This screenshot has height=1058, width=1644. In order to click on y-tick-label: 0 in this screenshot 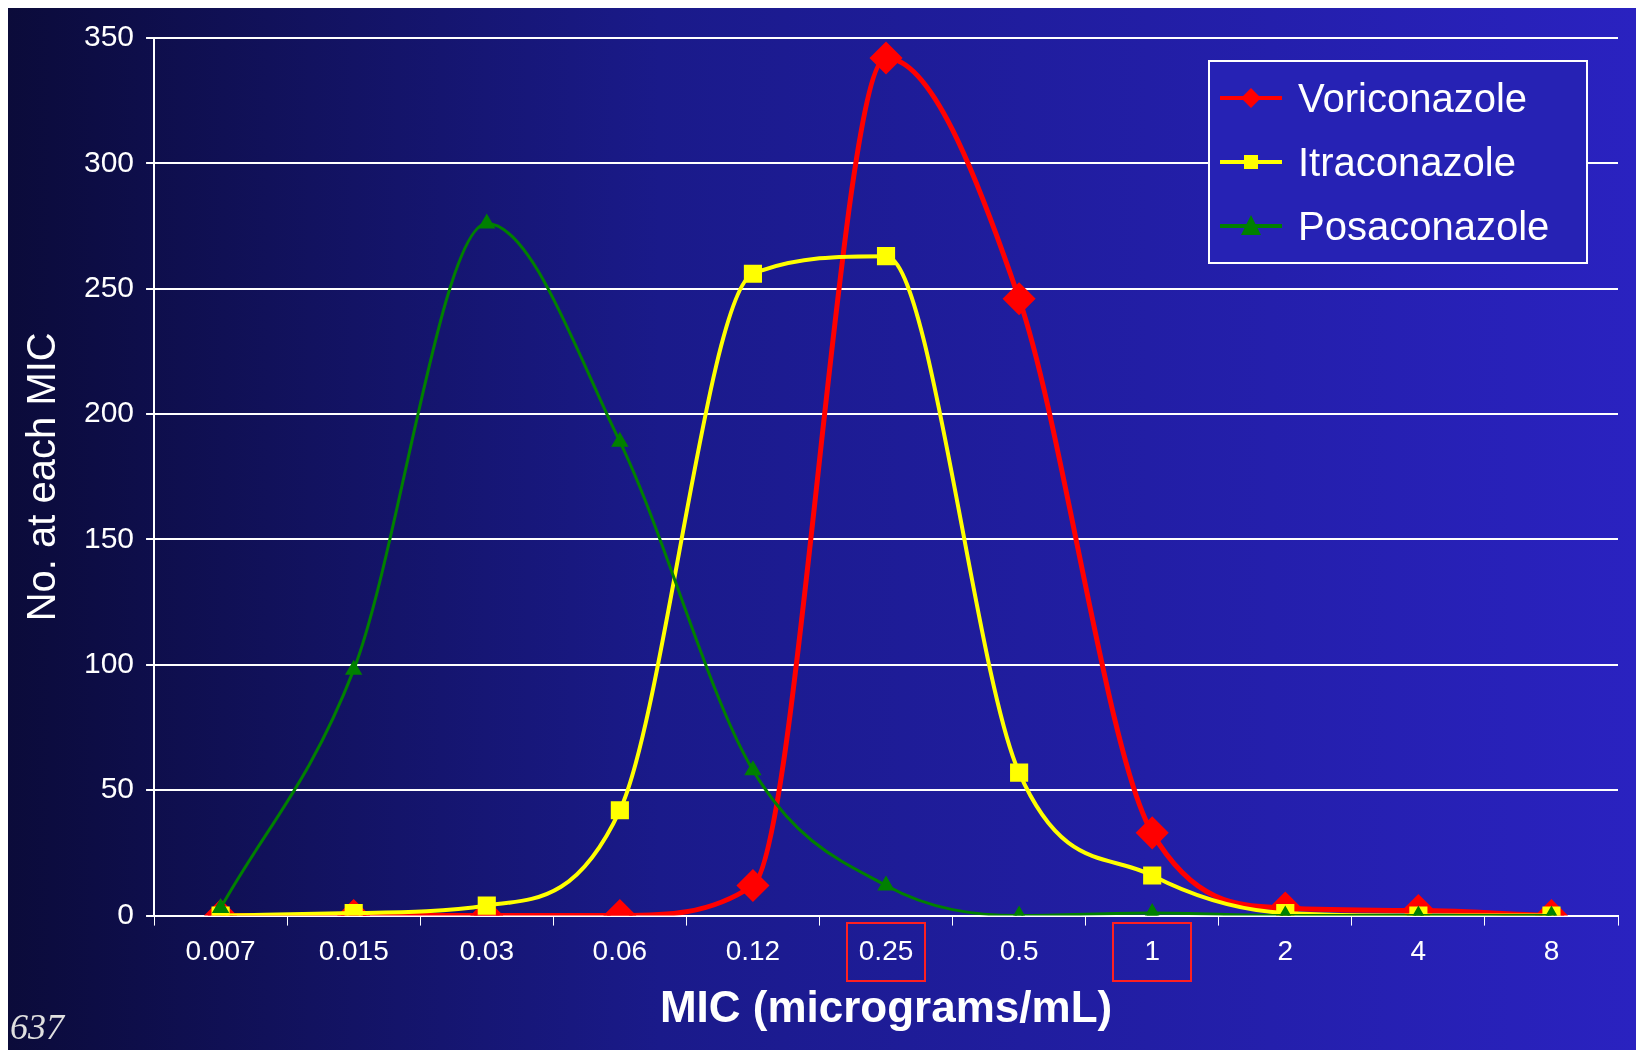, I will do `click(126, 913)`.